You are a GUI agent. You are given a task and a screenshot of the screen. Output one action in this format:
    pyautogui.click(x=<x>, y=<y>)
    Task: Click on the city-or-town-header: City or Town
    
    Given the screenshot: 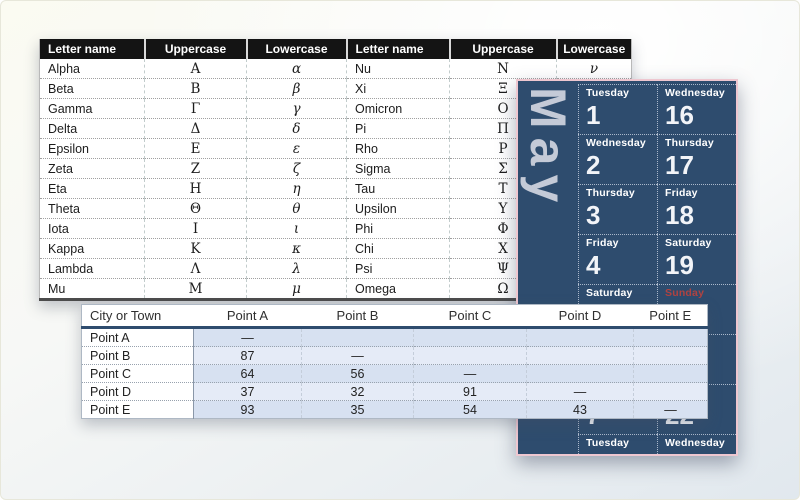 What is the action you would take?
    pyautogui.click(x=137, y=316)
    